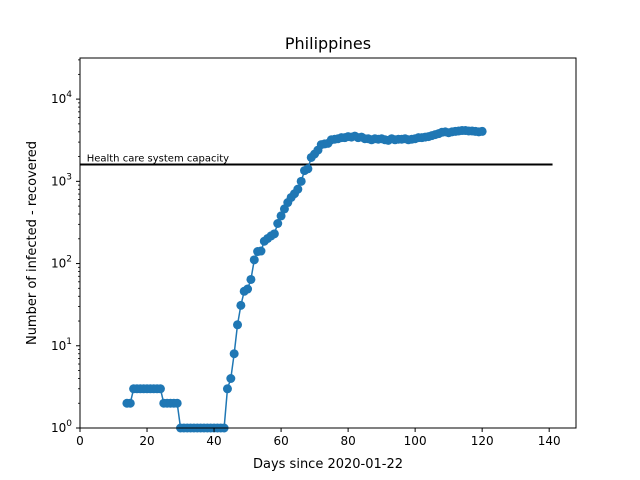 The height and width of the screenshot is (480, 640). Describe the element at coordinates (328, 43) in the screenshot. I see `chart-title: Philippines` at that location.